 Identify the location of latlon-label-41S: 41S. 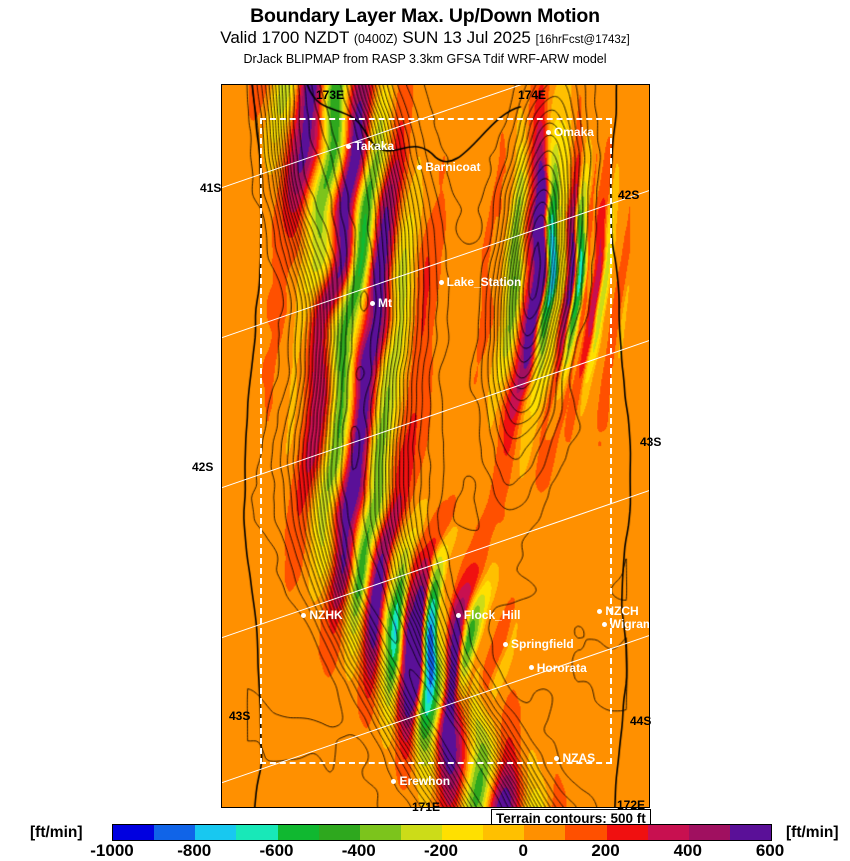
(211, 188).